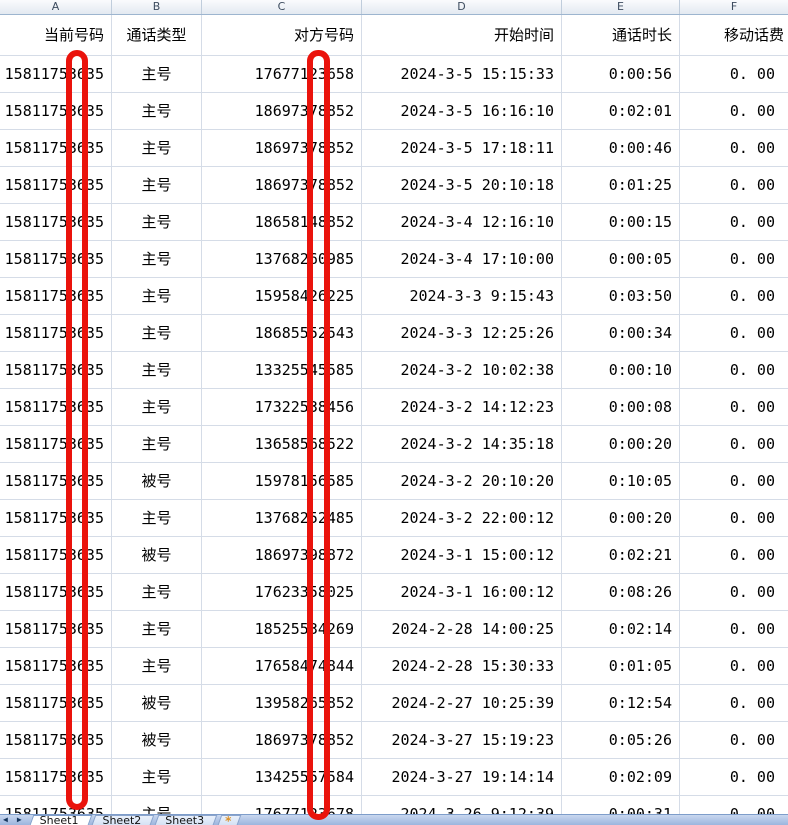 This screenshot has height=825, width=788. Describe the element at coordinates (621, 185) in the screenshot. I see `cell: 0:01:25` at that location.